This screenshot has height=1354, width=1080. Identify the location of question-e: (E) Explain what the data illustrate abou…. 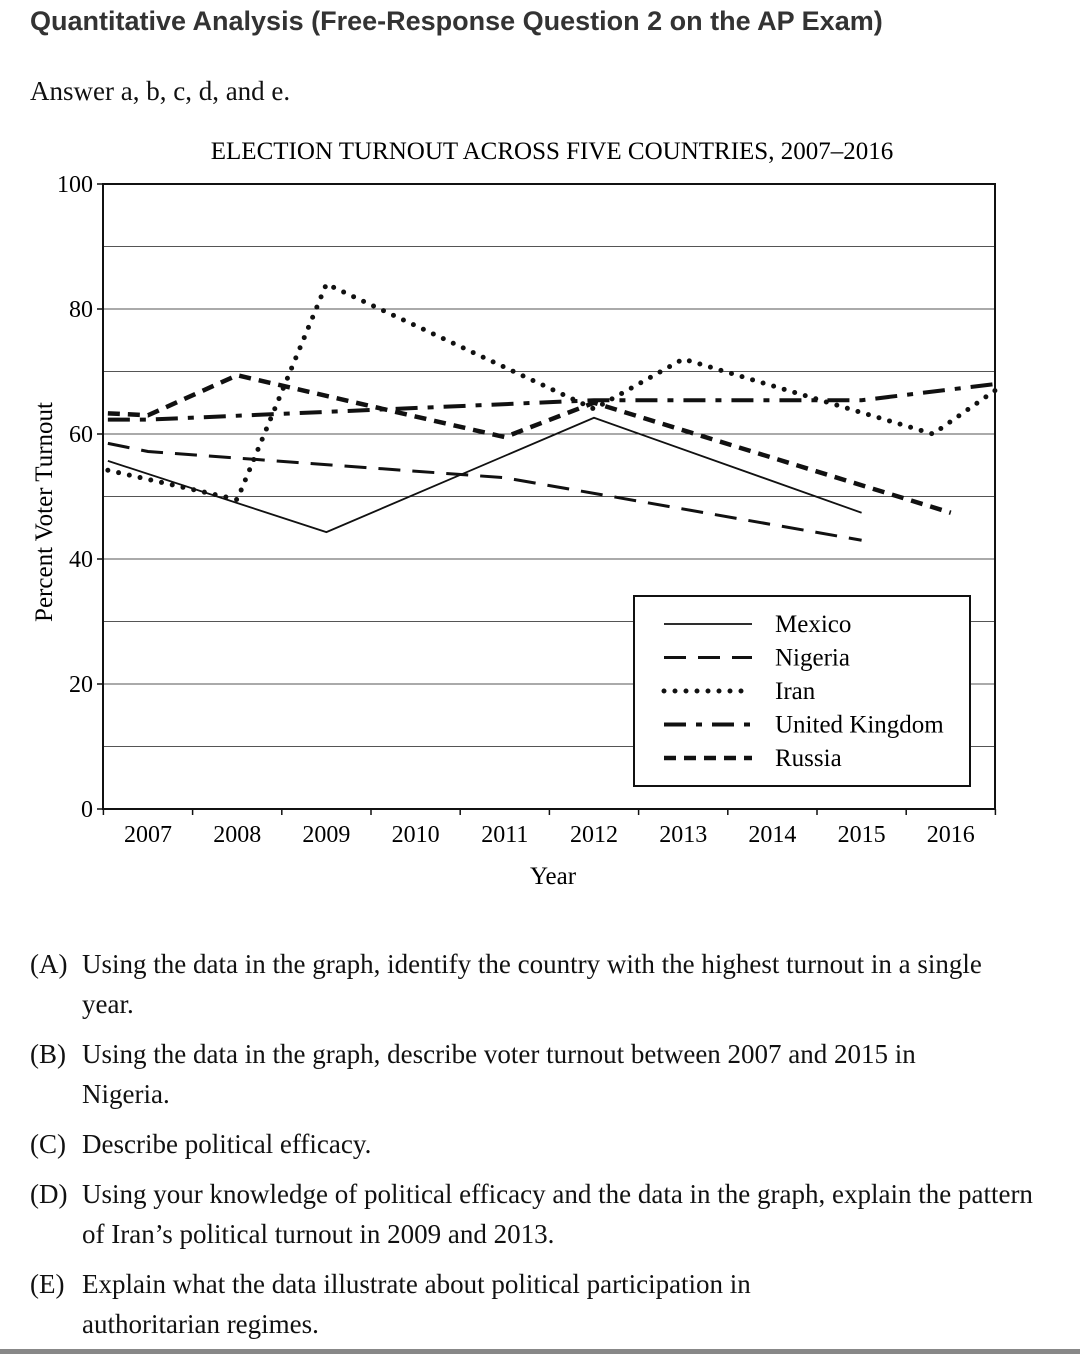
(545, 1304).